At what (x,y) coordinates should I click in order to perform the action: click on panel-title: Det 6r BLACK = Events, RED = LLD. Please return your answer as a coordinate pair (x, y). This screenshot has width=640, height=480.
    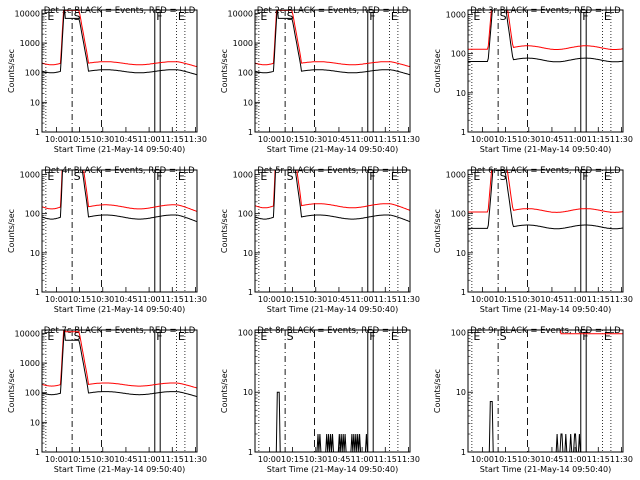
    Looking at the image, I should click on (545, 171).